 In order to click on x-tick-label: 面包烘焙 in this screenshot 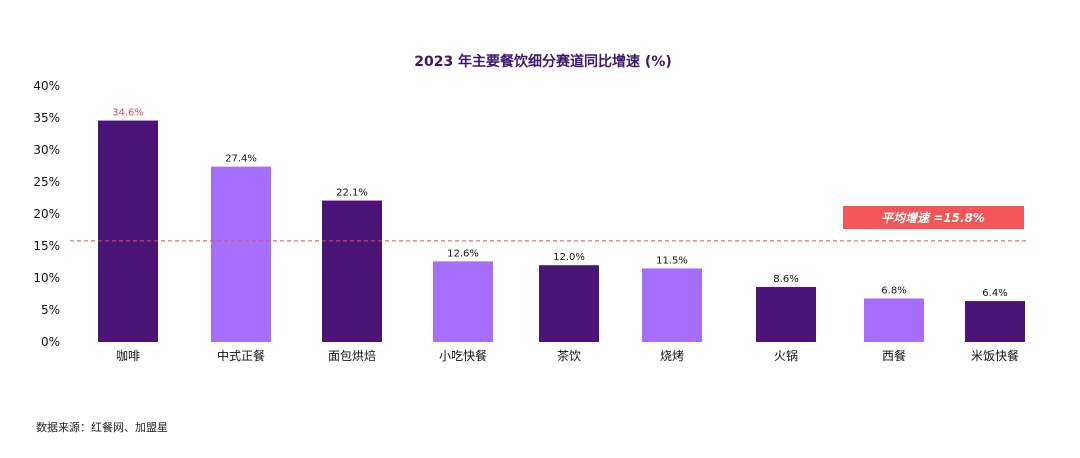, I will do `click(352, 355)`.